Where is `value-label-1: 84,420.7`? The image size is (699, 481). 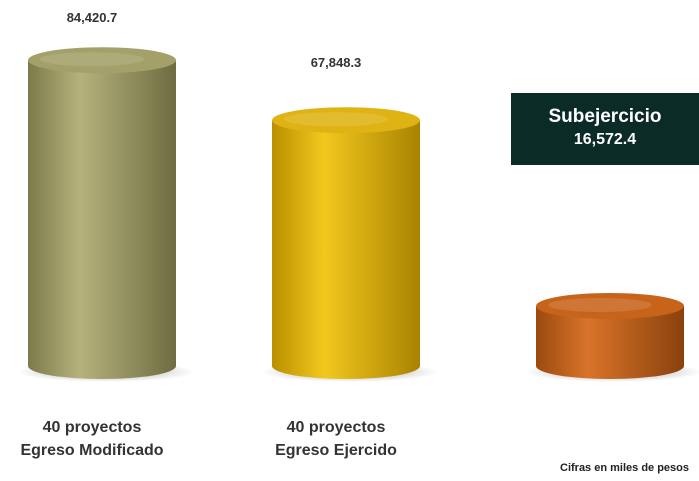 value-label-1: 84,420.7 is located at coordinates (92, 17).